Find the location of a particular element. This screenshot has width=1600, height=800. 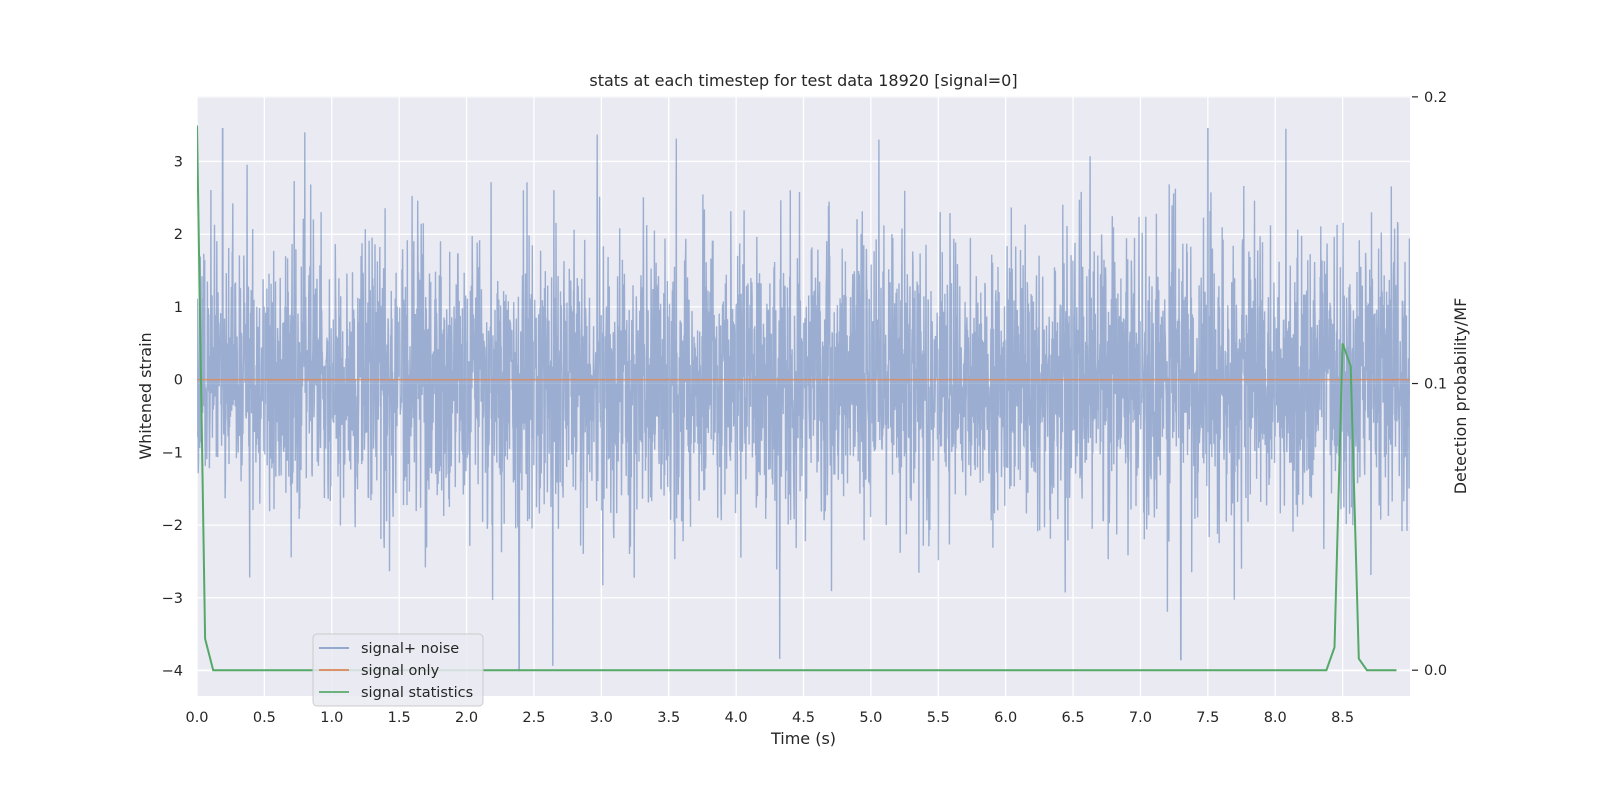

y-tick-label: −2 is located at coordinates (172, 526).